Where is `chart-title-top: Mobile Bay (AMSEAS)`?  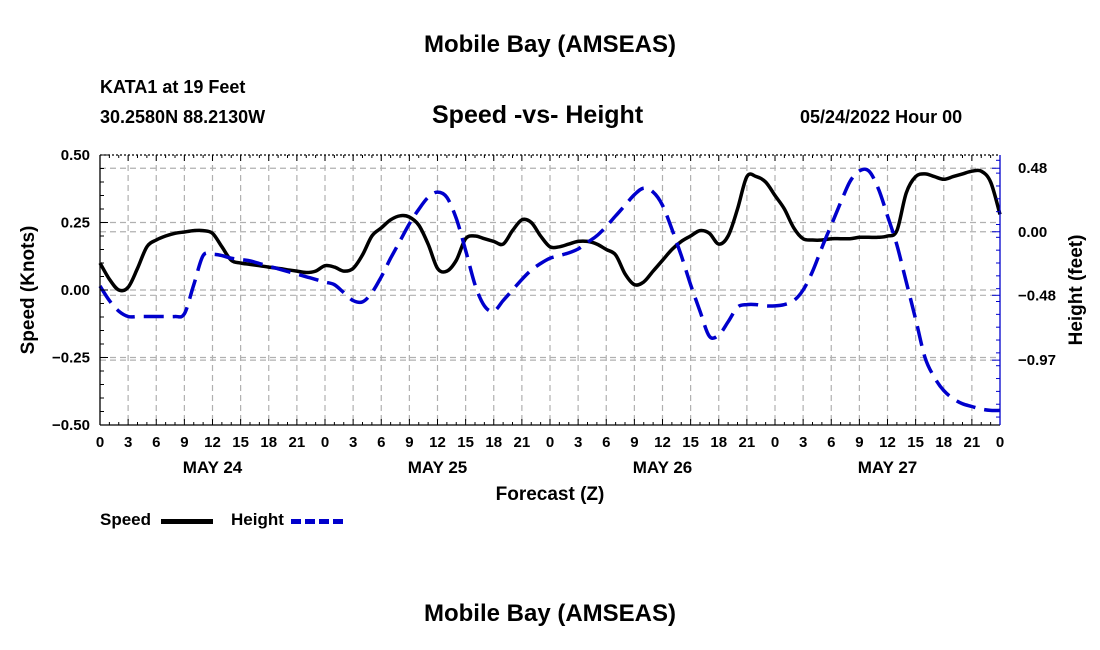
chart-title-top: Mobile Bay (AMSEAS) is located at coordinates (550, 44).